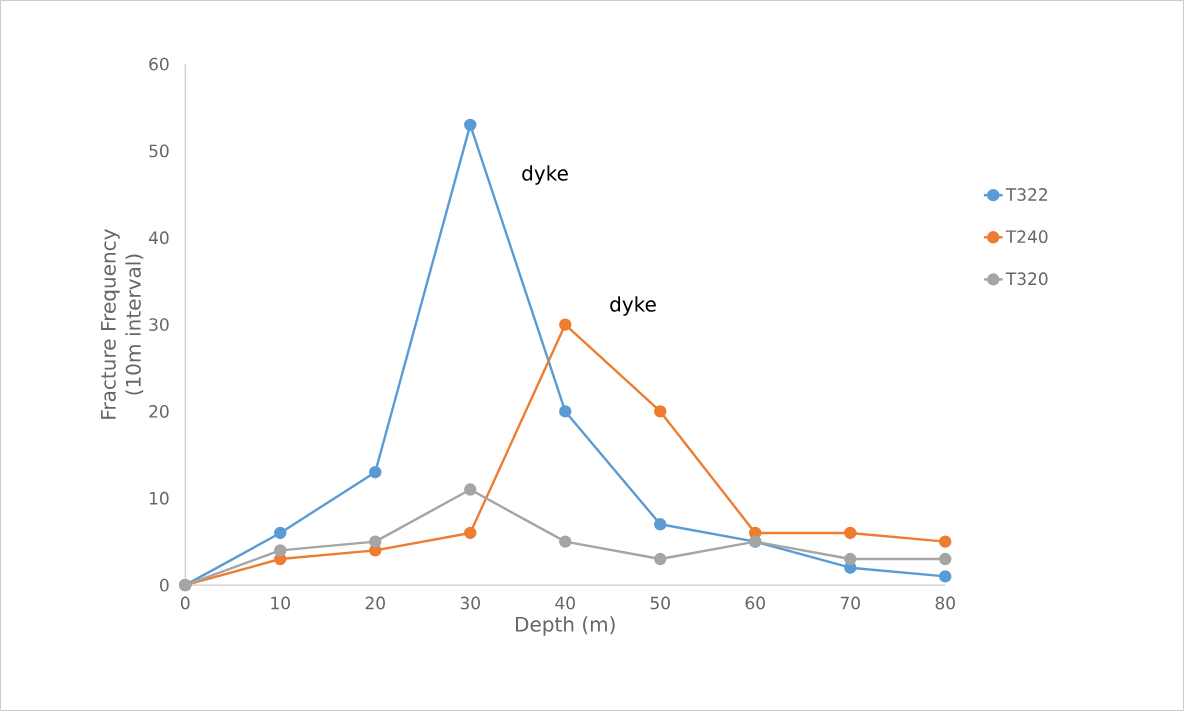 The image size is (1184, 711). What do you see at coordinates (122, 324) in the screenshot?
I see `y-axis-title: Fracture Frequency (10m interval)` at bounding box center [122, 324].